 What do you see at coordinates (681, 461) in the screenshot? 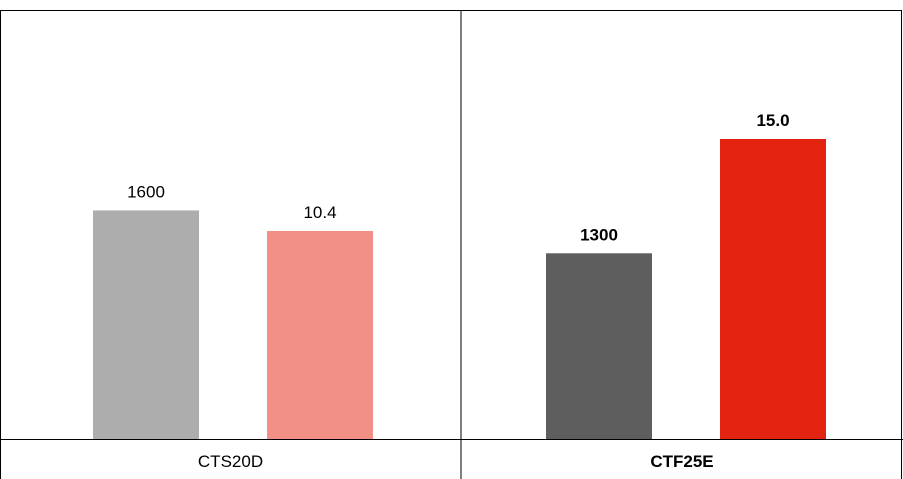
I see `category-label-ctf25e: CTF25E` at bounding box center [681, 461].